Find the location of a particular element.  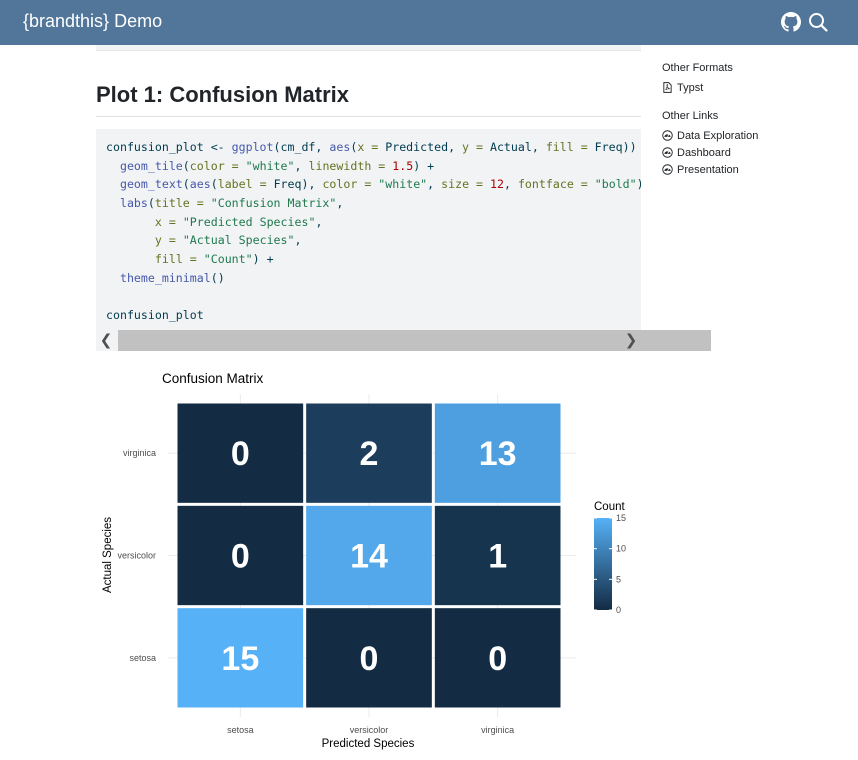

link-label: Data Exploration is located at coordinates (718, 135).